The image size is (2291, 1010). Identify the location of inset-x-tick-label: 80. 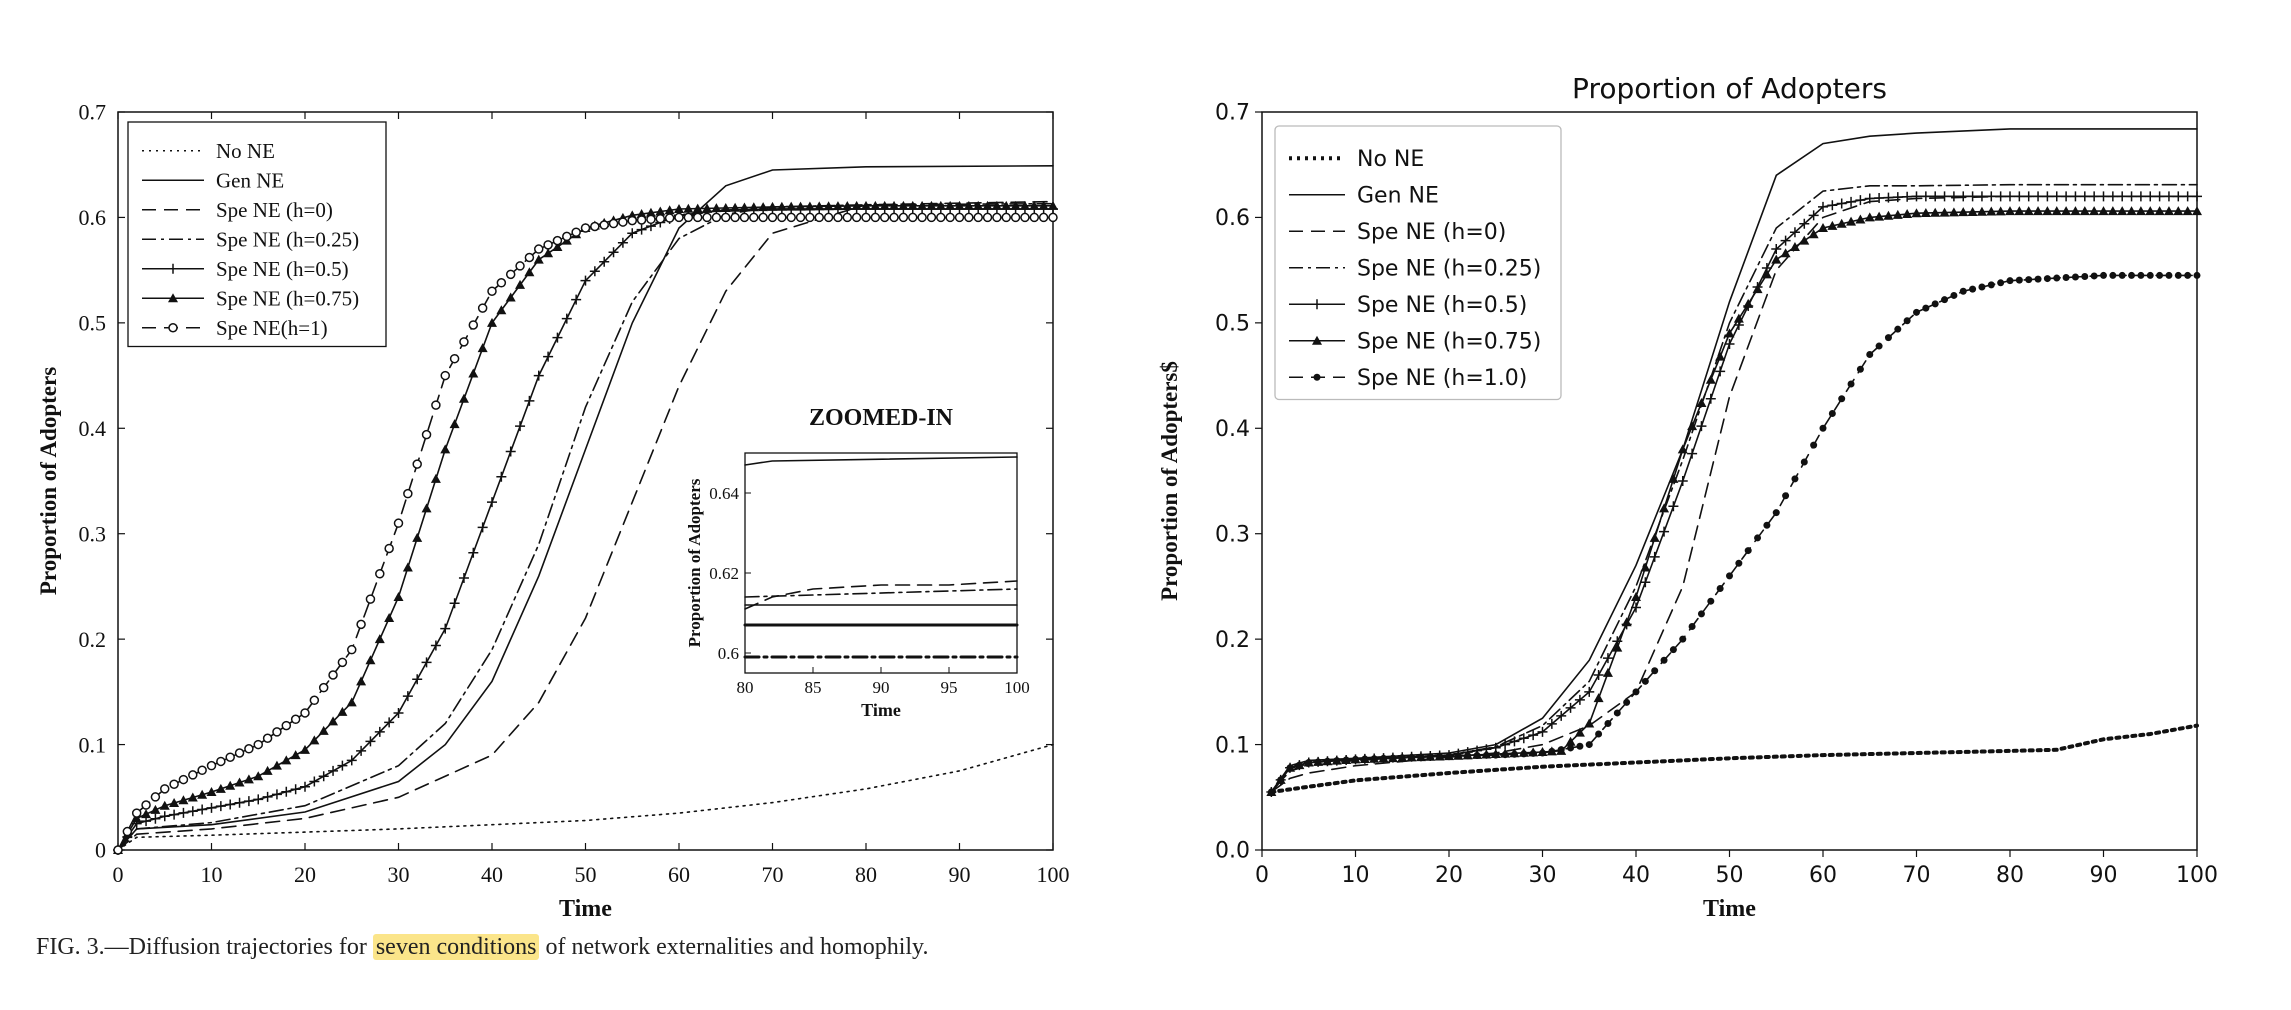
(745, 687).